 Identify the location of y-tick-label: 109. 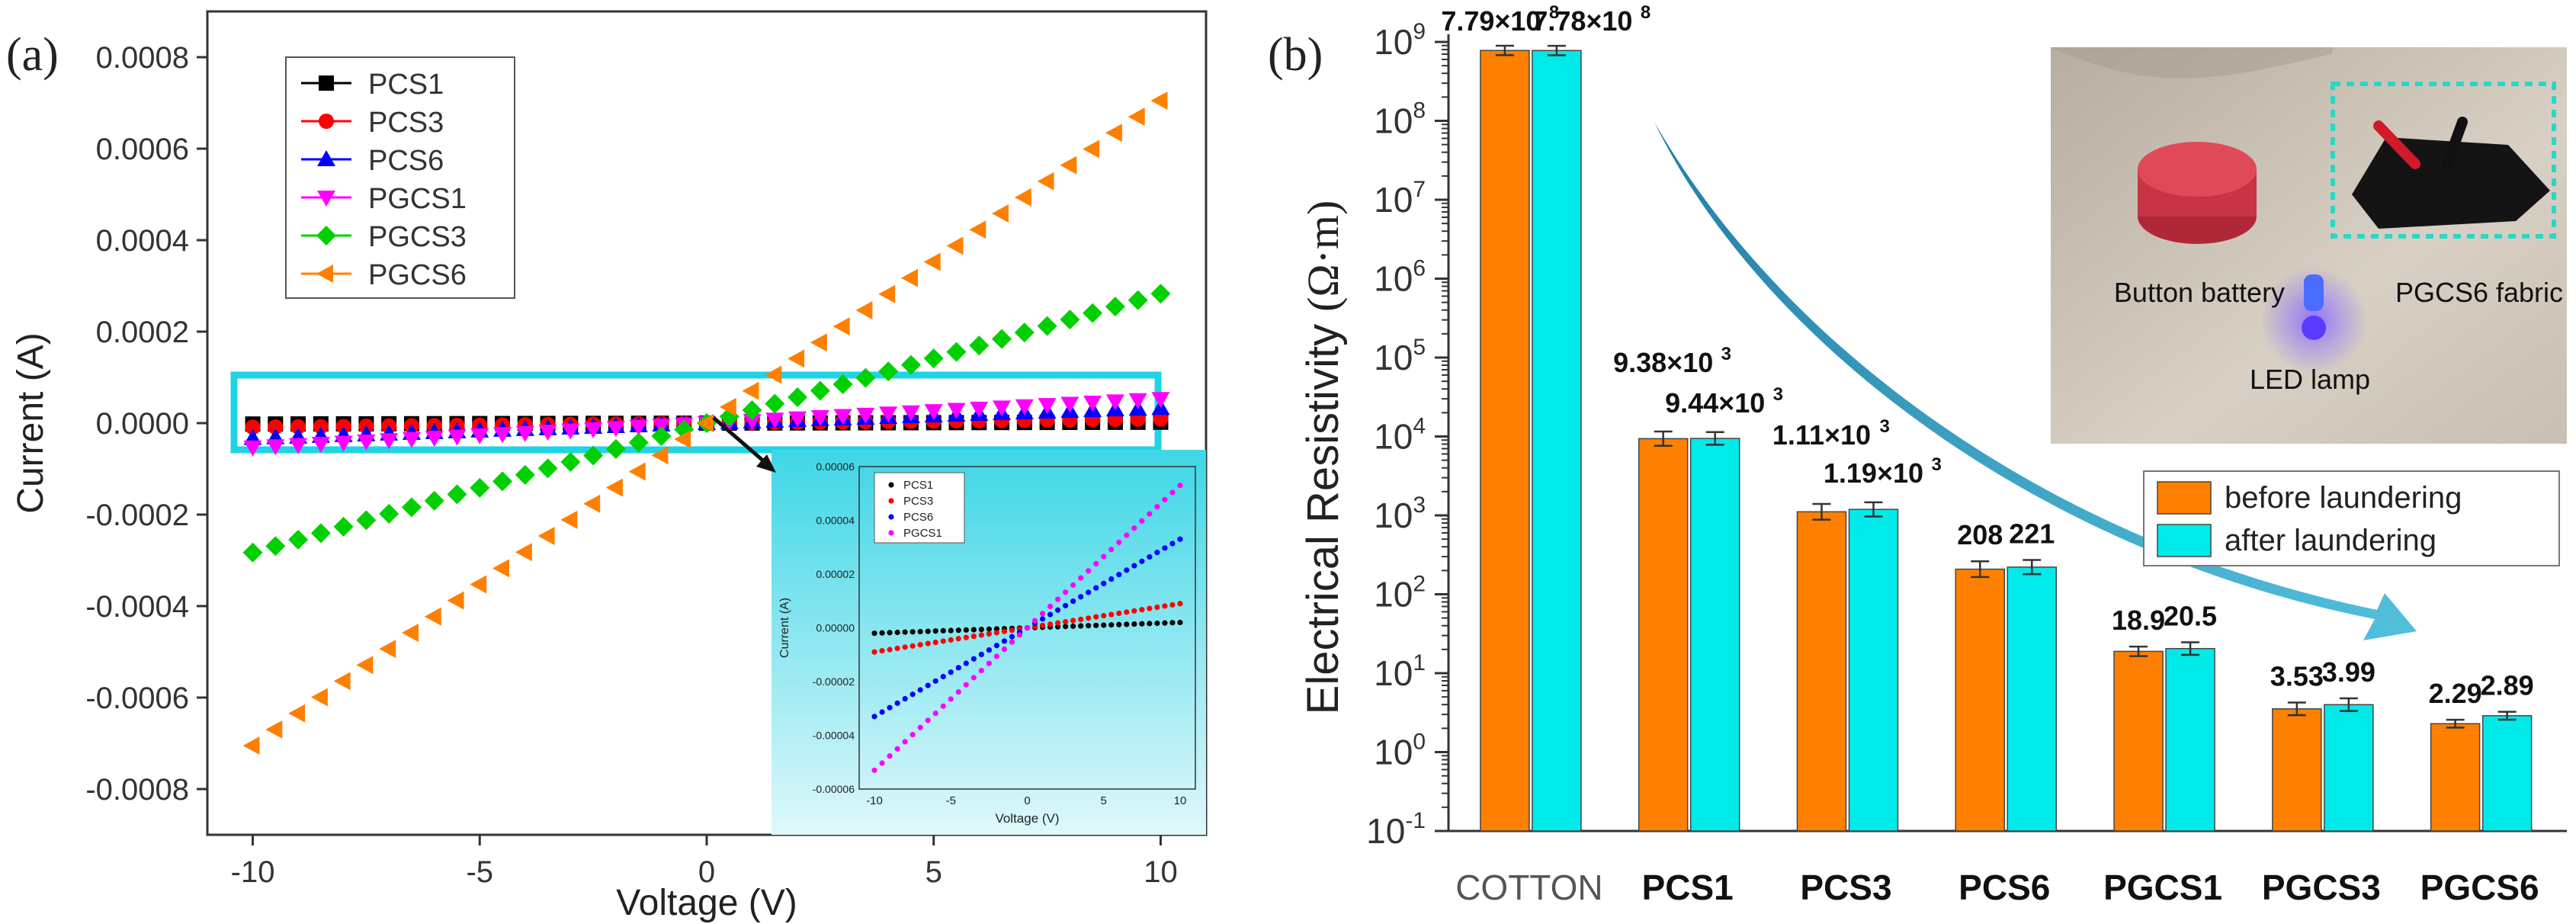
(1400, 41).